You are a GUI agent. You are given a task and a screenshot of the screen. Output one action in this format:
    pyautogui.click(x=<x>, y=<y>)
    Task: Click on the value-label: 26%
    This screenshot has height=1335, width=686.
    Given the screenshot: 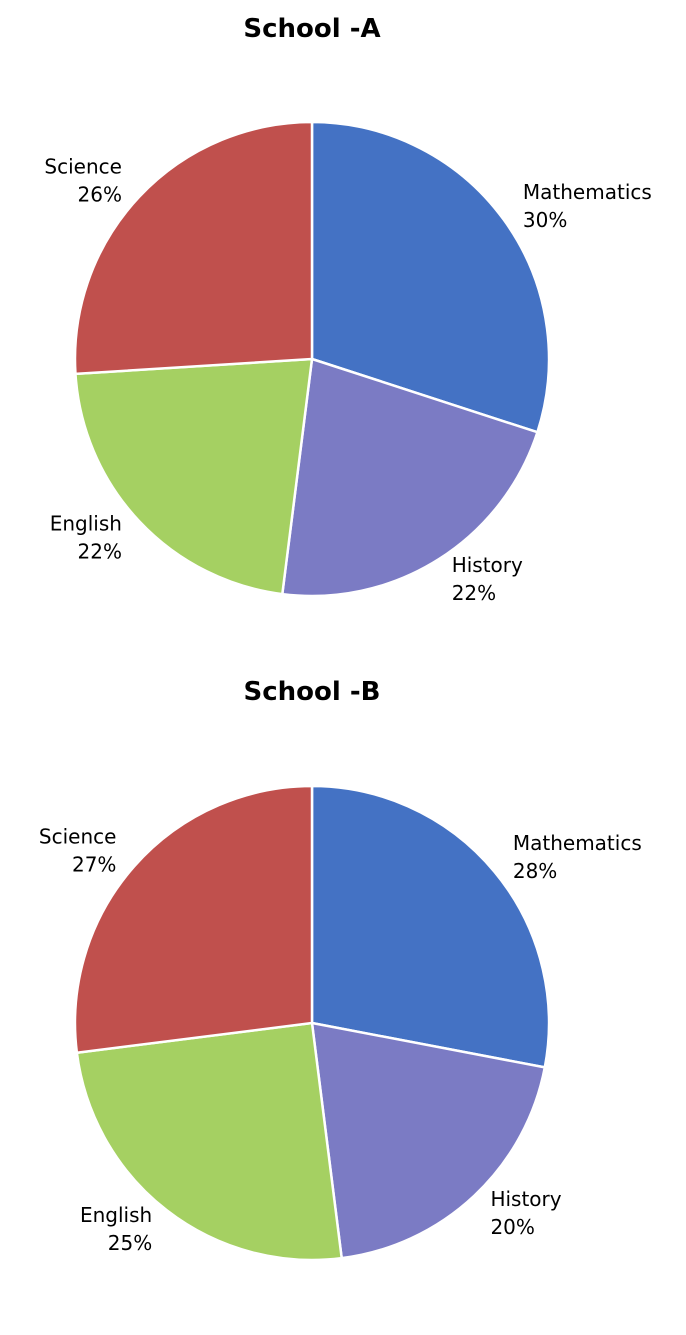 What is the action you would take?
    pyautogui.click(x=100, y=195)
    